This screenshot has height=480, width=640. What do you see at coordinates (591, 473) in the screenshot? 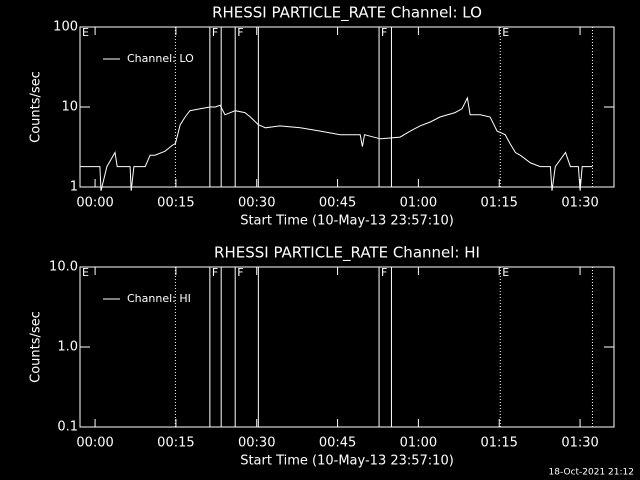
I see `footer: 18-Oct-2021 21:12` at bounding box center [591, 473].